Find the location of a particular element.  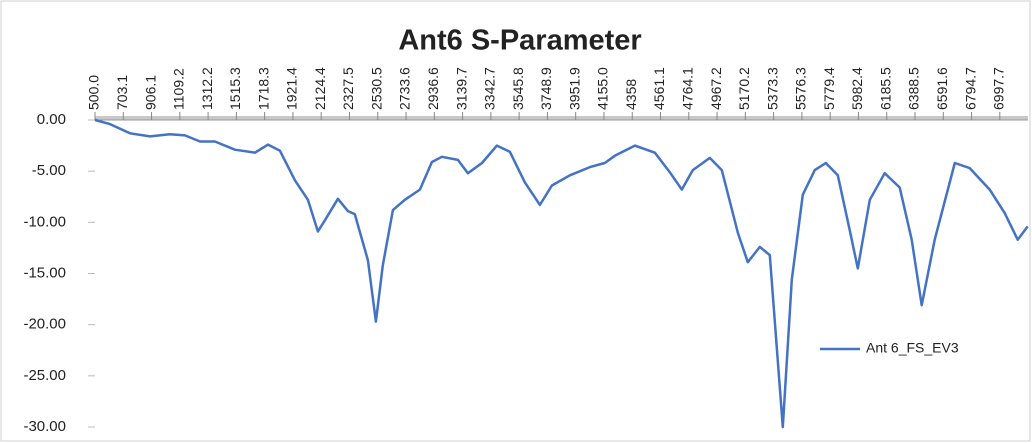

x-tick-label: 1515.3 is located at coordinates (235, 88).